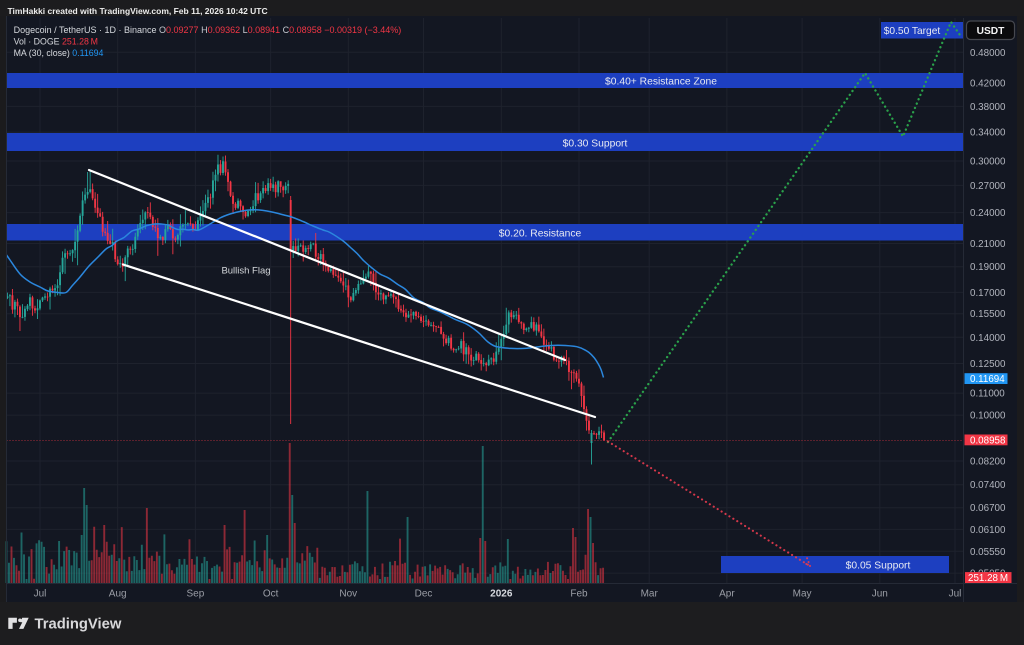 Image resolution: width=1024 pixels, height=645 pixels. What do you see at coordinates (988, 508) in the screenshot?
I see `svg-text: 0.06700` at bounding box center [988, 508].